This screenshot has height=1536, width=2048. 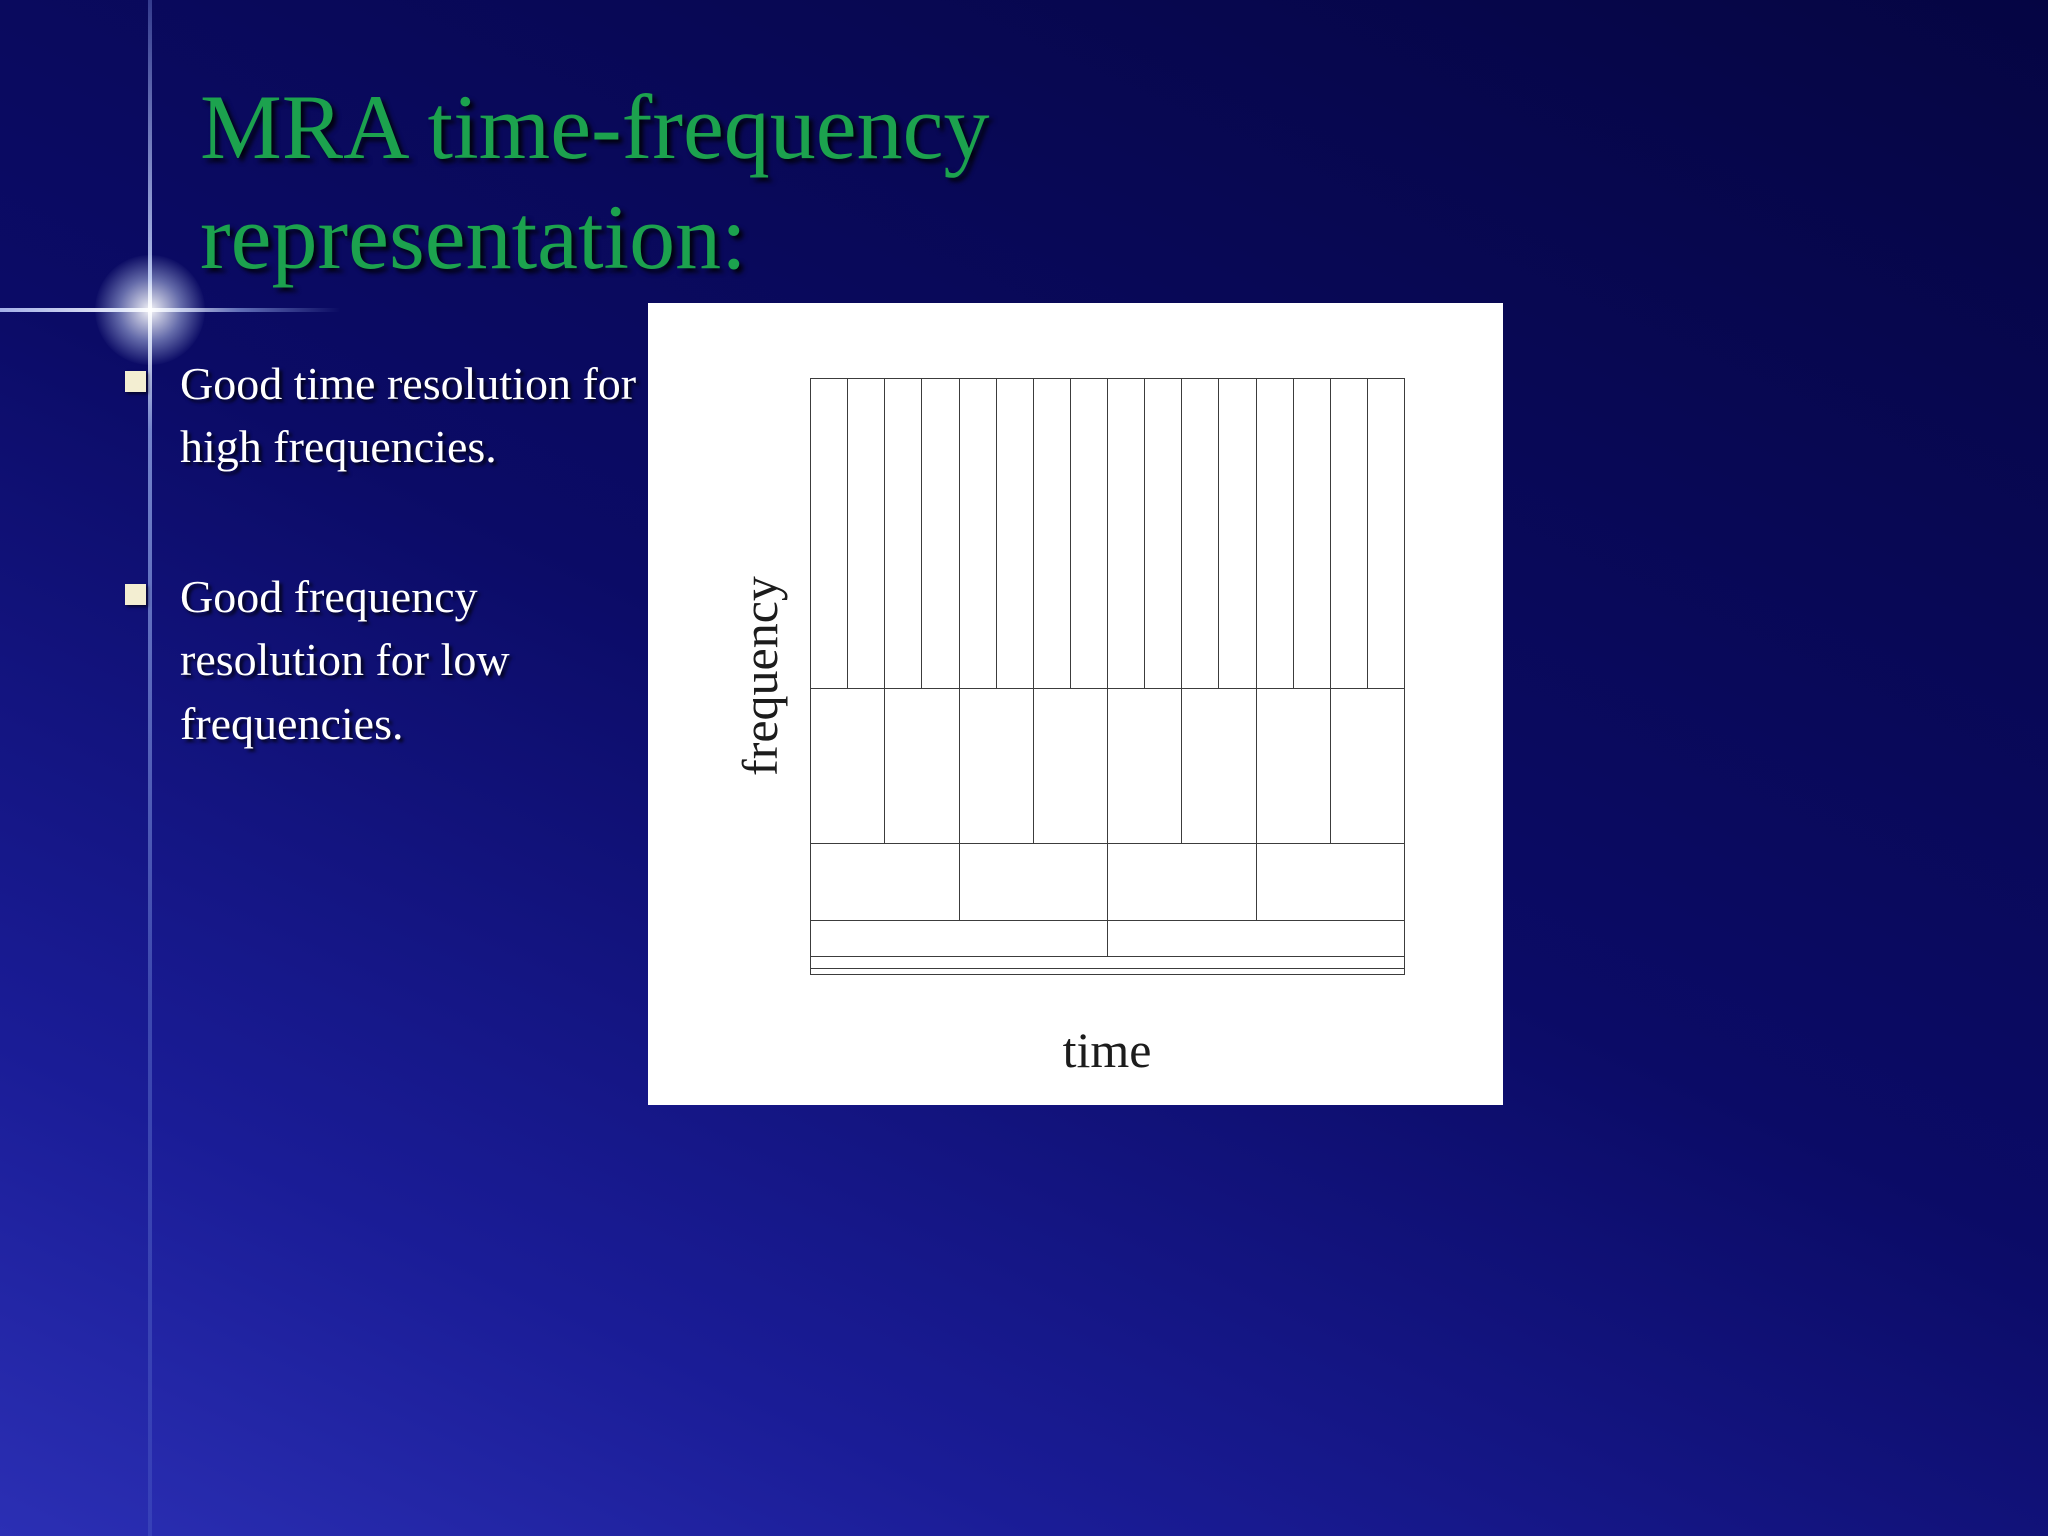 I want to click on slide-title-line-1: MRA time-frequency, so click(x=595, y=127).